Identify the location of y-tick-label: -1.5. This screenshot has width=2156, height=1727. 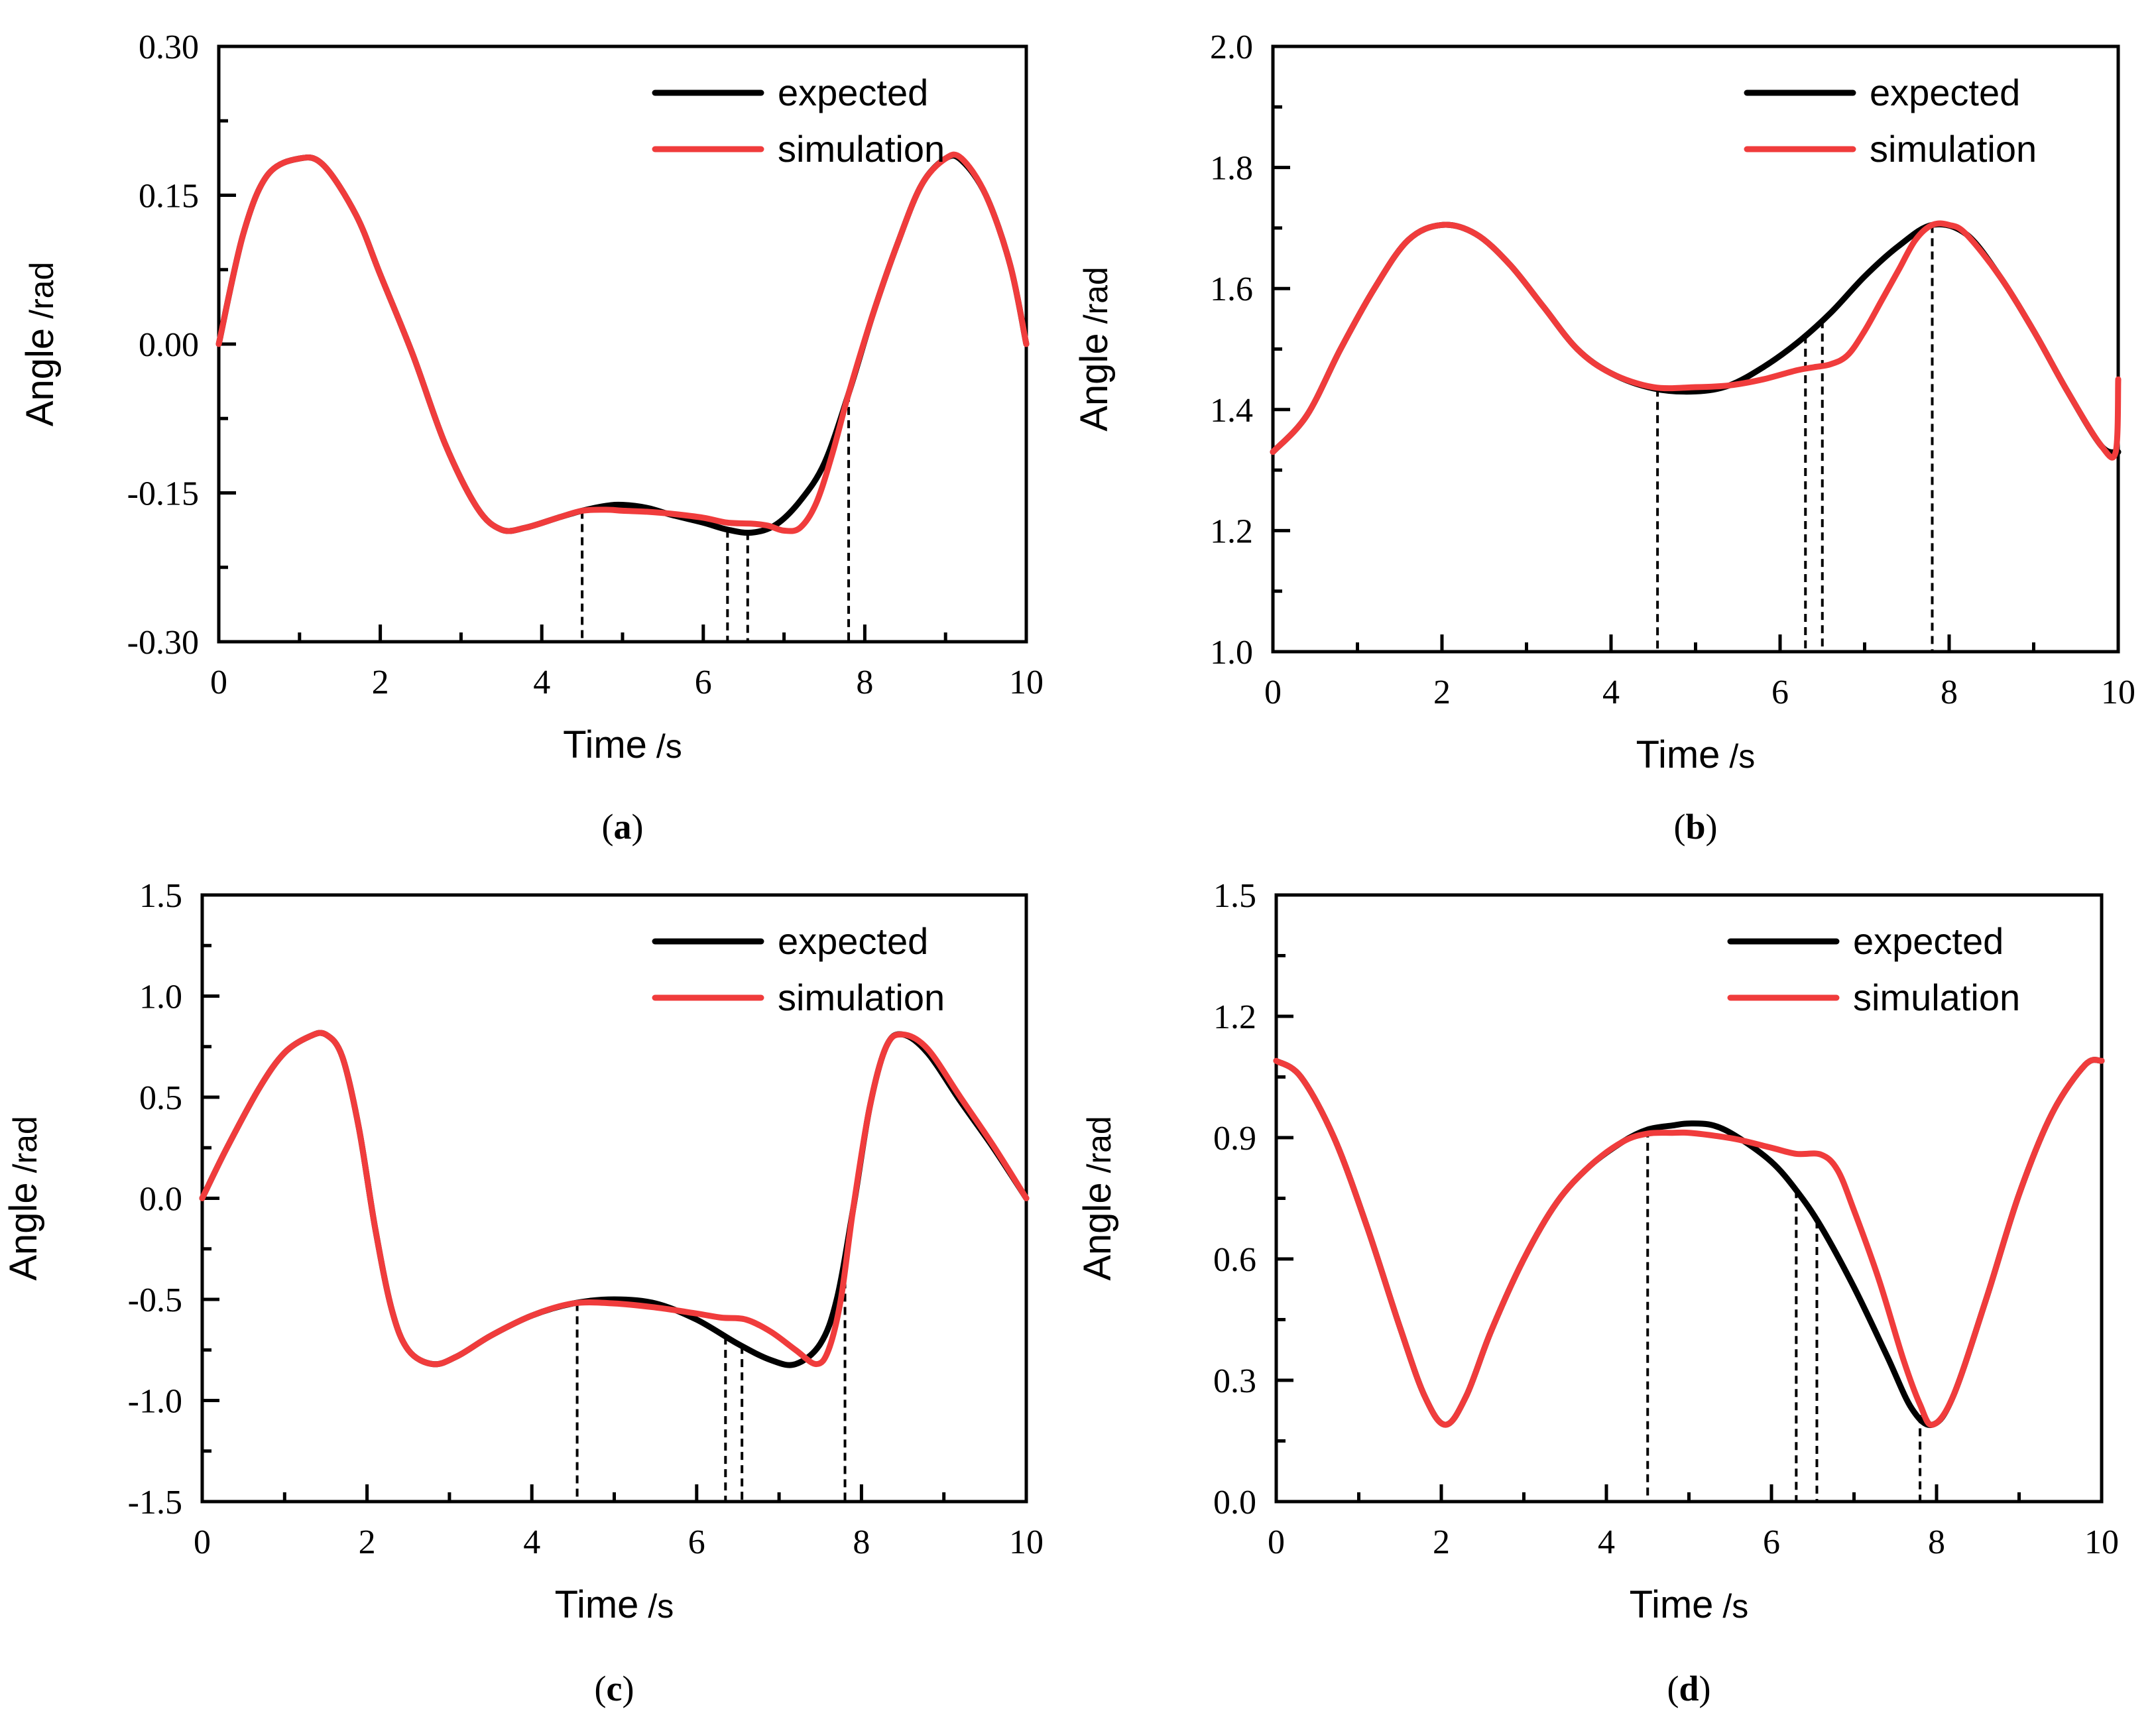
(155, 1502).